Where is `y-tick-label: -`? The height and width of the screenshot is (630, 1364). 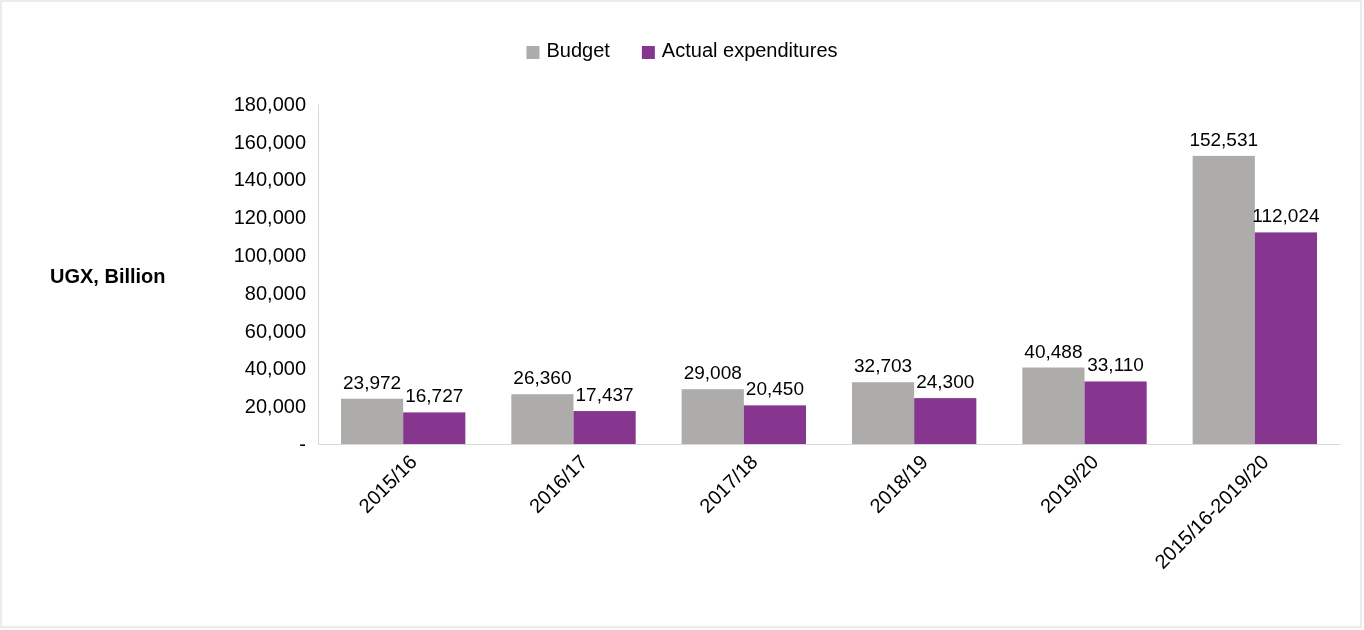 y-tick-label: - is located at coordinates (302, 443).